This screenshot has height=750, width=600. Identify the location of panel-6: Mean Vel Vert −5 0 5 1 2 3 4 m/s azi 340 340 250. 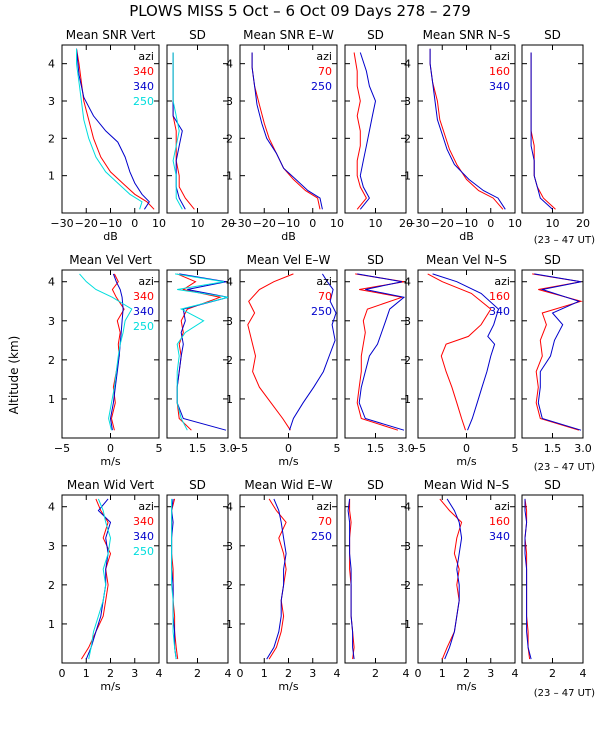
(105, 360).